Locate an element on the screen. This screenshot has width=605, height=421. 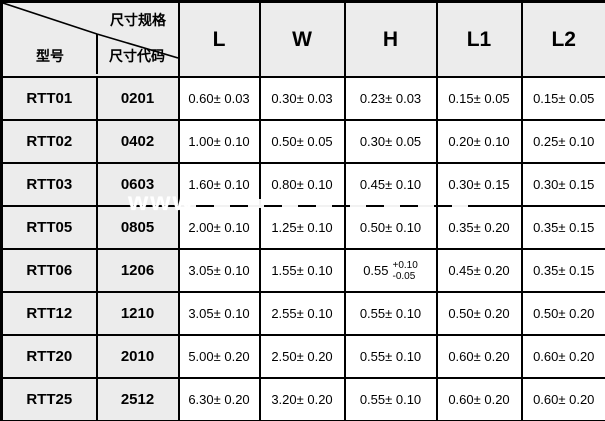
model-cell: RTT02 is located at coordinates (49, 141).